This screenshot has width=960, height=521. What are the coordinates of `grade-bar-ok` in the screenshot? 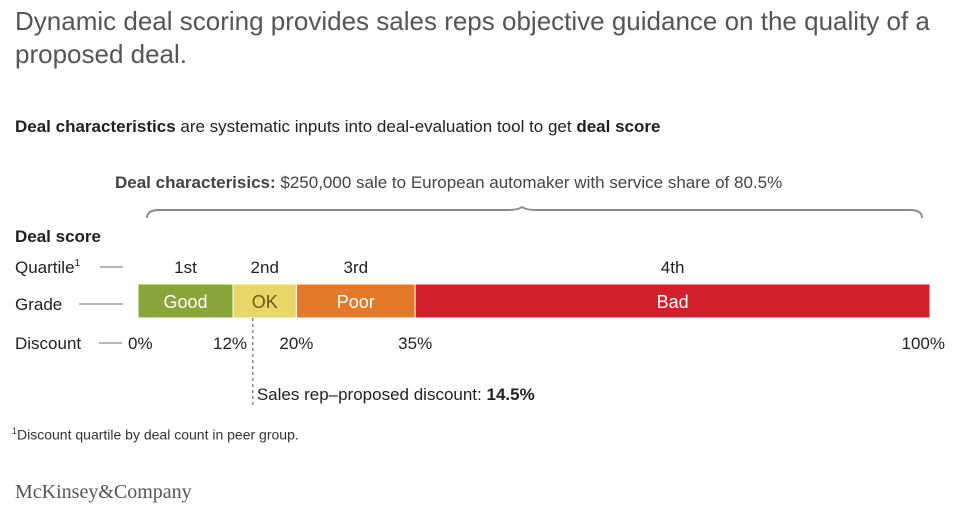 It's located at (264, 301).